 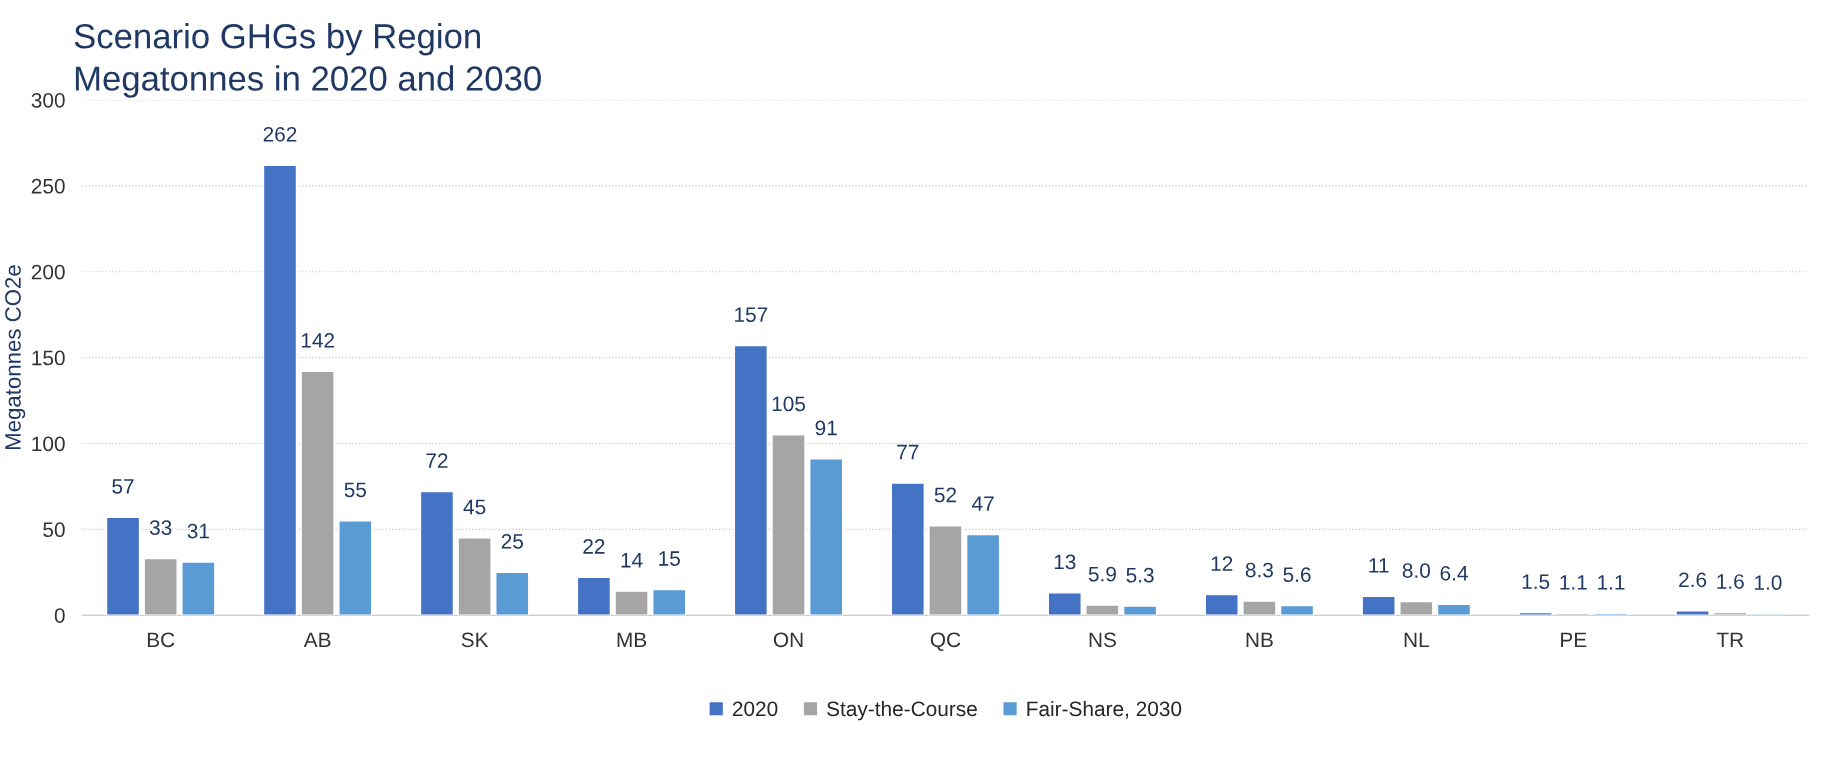 What do you see at coordinates (1379, 565) in the screenshot?
I see `data-label: 11` at bounding box center [1379, 565].